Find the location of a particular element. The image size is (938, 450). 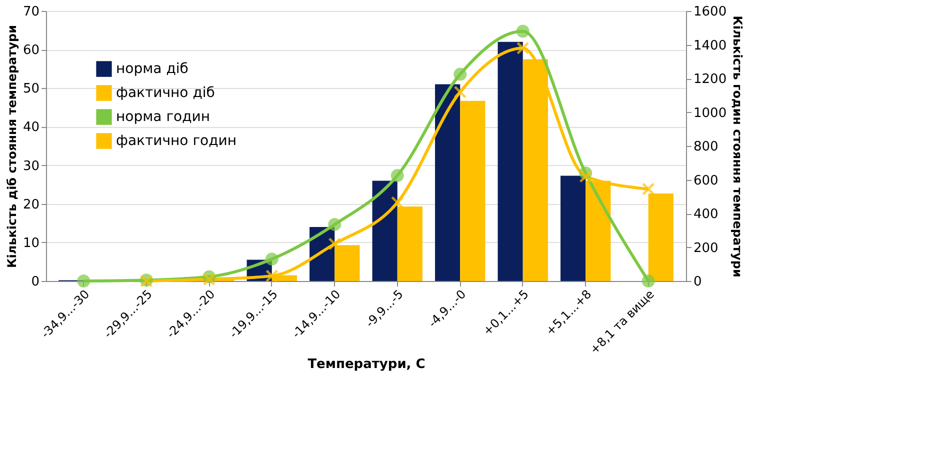

y-tick-label: 10 is located at coordinates (31, 243).